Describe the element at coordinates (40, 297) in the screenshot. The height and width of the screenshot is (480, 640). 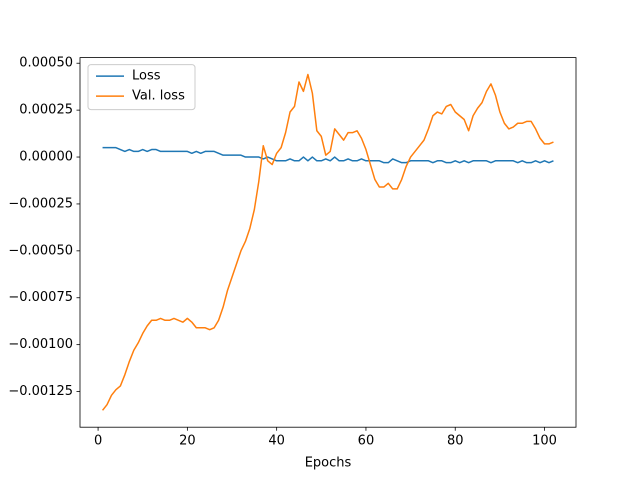
I see `y-tick-label: −0.00075` at that location.